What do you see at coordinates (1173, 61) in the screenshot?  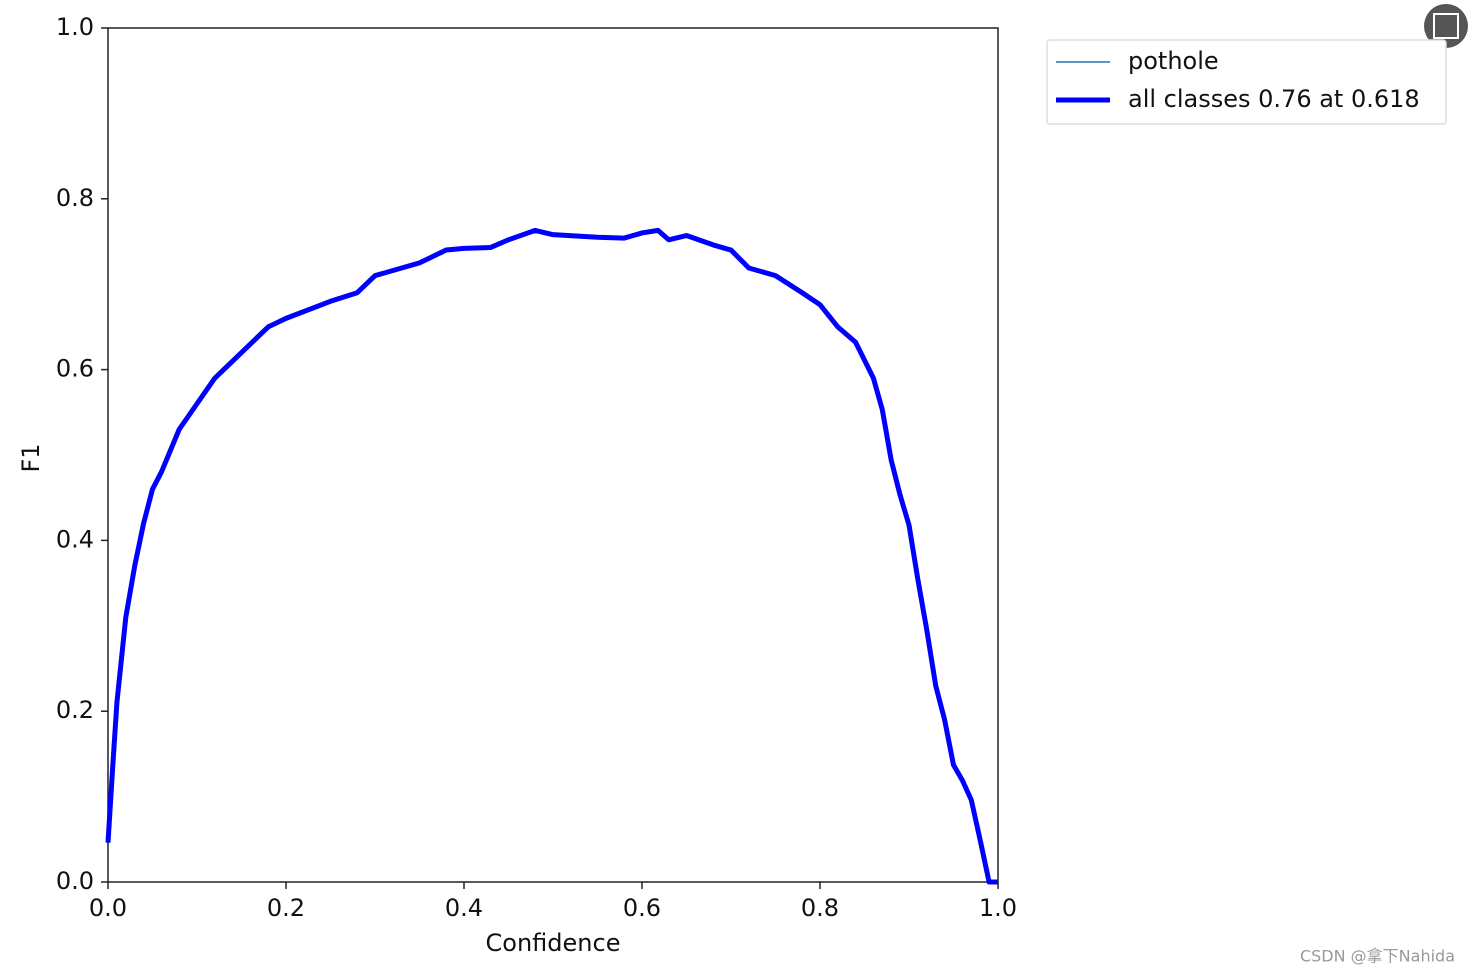 I see `legend-label: pothole` at bounding box center [1173, 61].